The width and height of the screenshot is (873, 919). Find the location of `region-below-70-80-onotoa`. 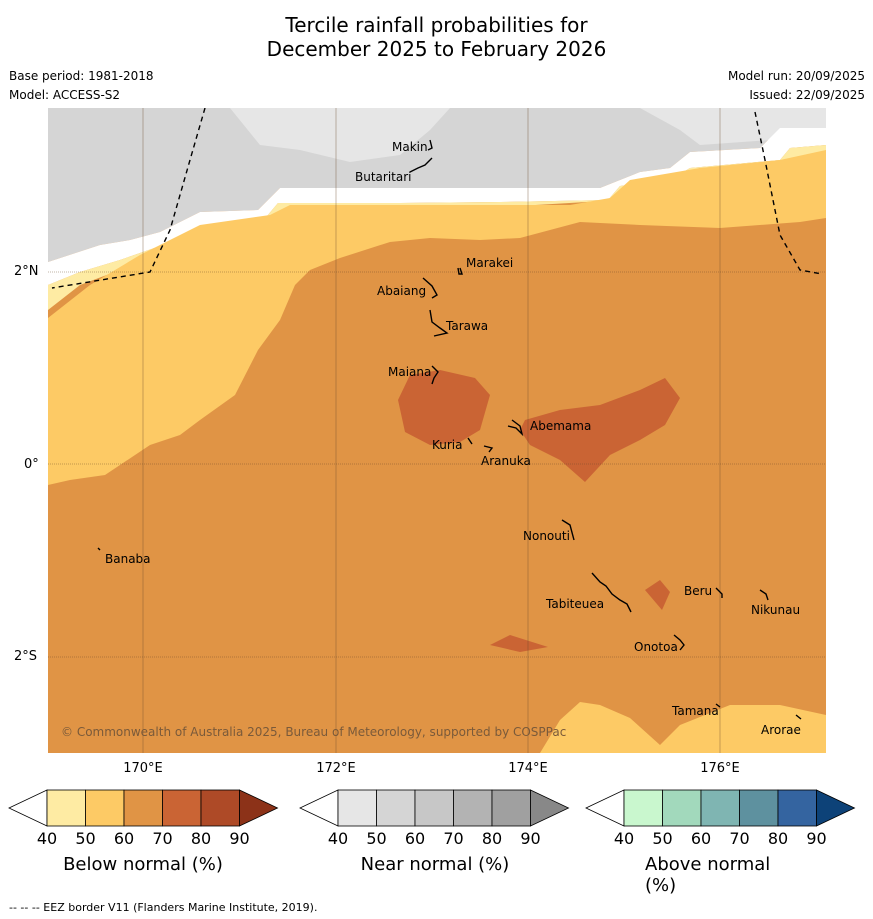

region-below-70-80-onotoa is located at coordinates (519, 643).